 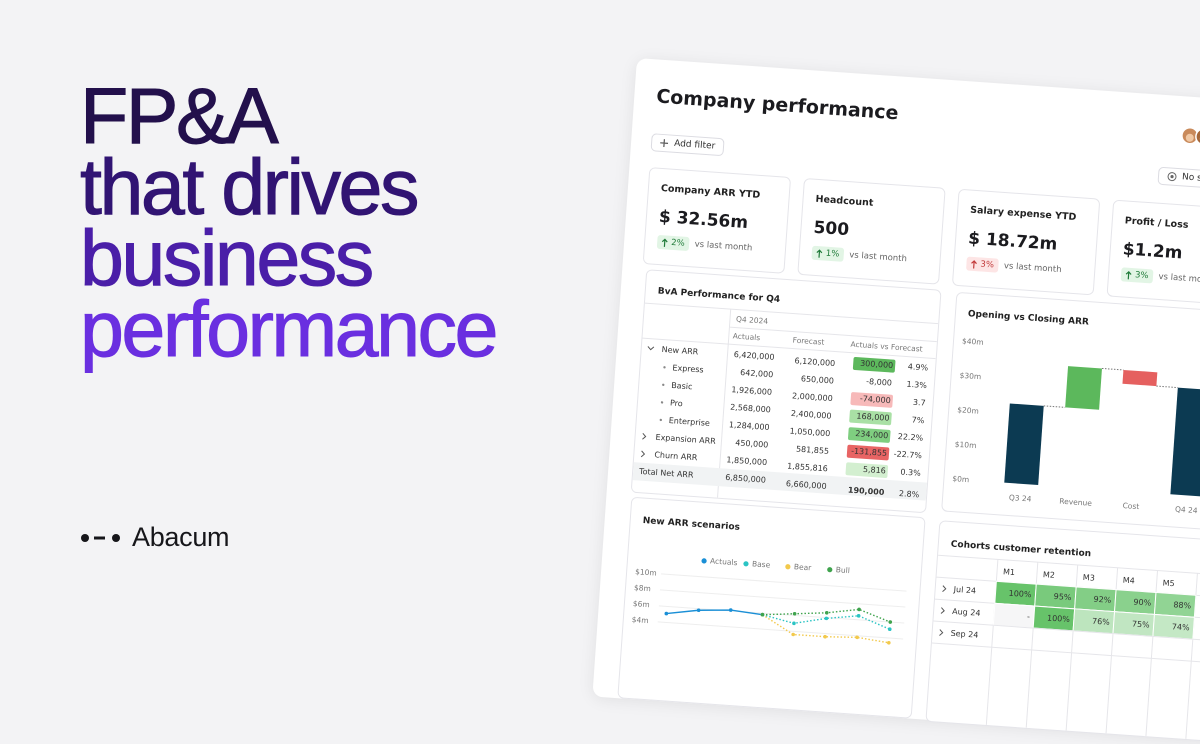 I want to click on kpi-change: 3%, so click(x=987, y=265).